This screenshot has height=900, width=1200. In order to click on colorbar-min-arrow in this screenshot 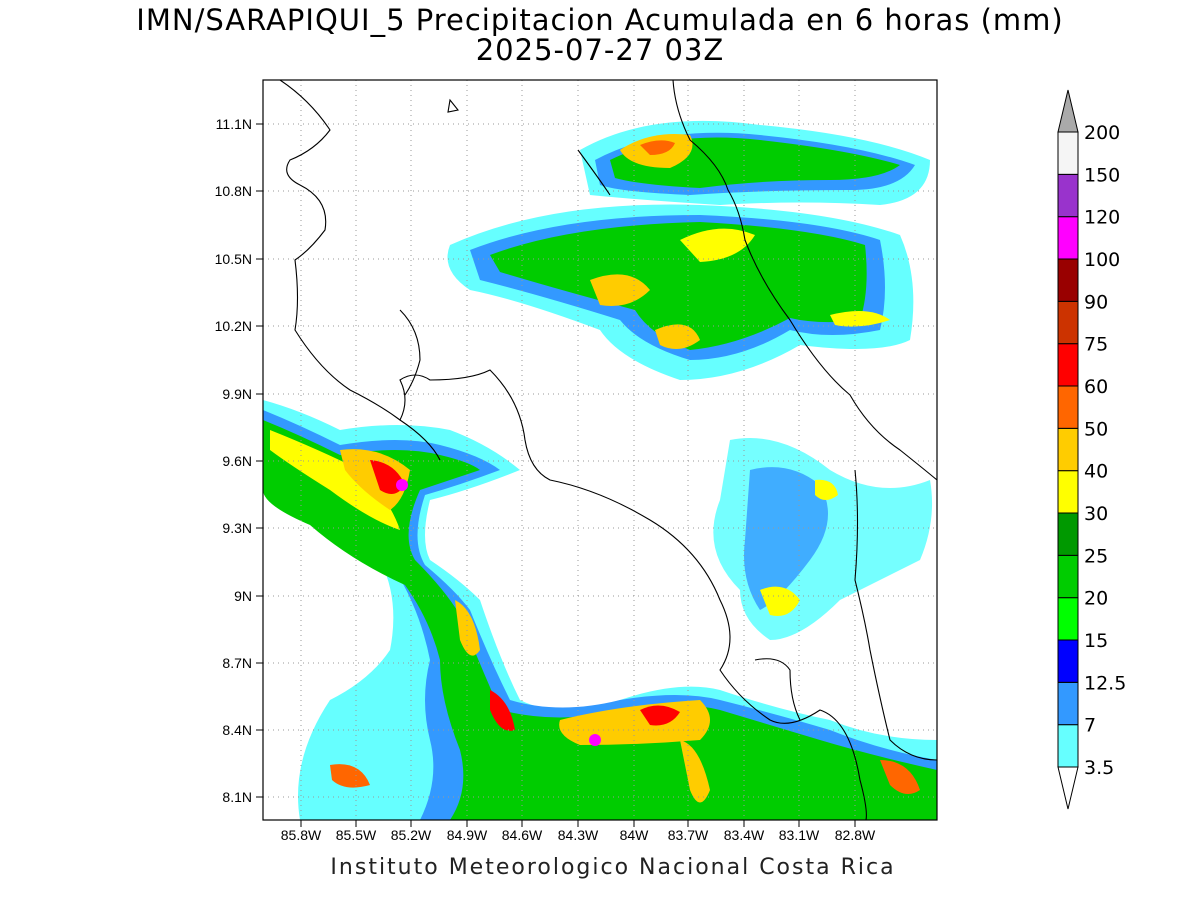, I will do `click(1068, 788)`.